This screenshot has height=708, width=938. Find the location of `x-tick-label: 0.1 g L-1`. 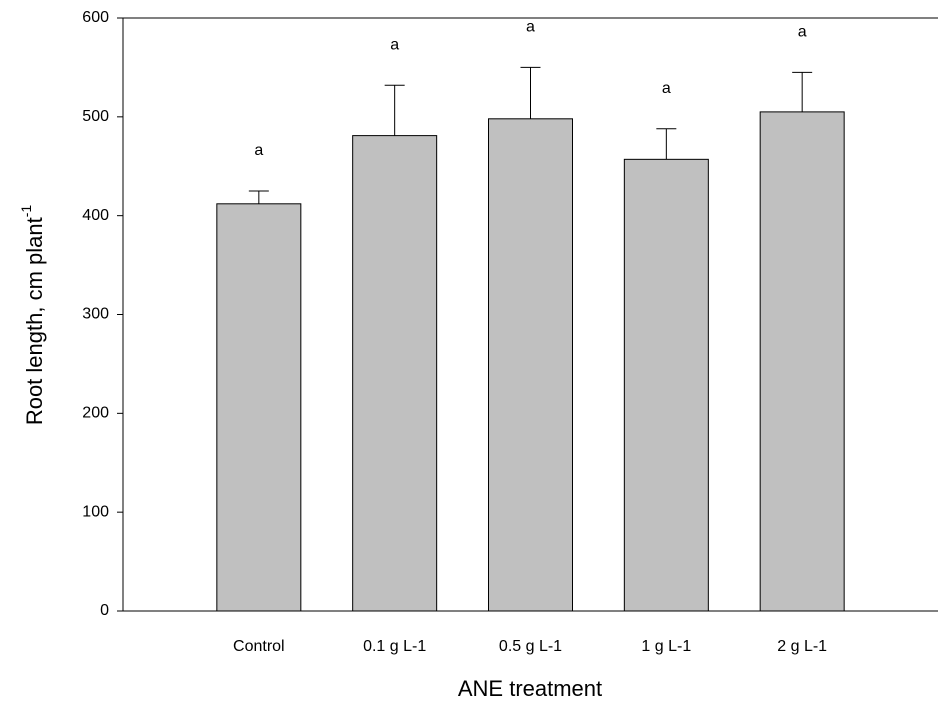

x-tick-label: 0.1 g L-1 is located at coordinates (394, 646).